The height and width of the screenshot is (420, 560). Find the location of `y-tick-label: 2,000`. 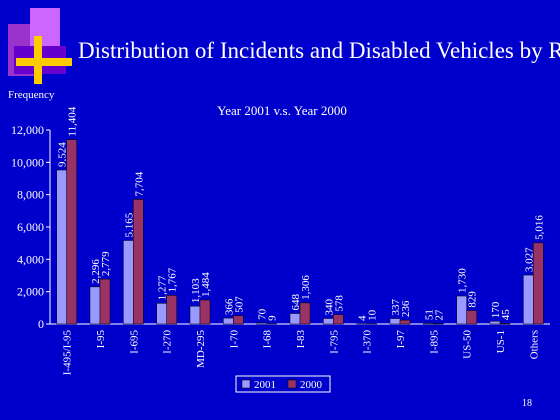

y-tick-label: 2,000 is located at coordinates (30, 292).